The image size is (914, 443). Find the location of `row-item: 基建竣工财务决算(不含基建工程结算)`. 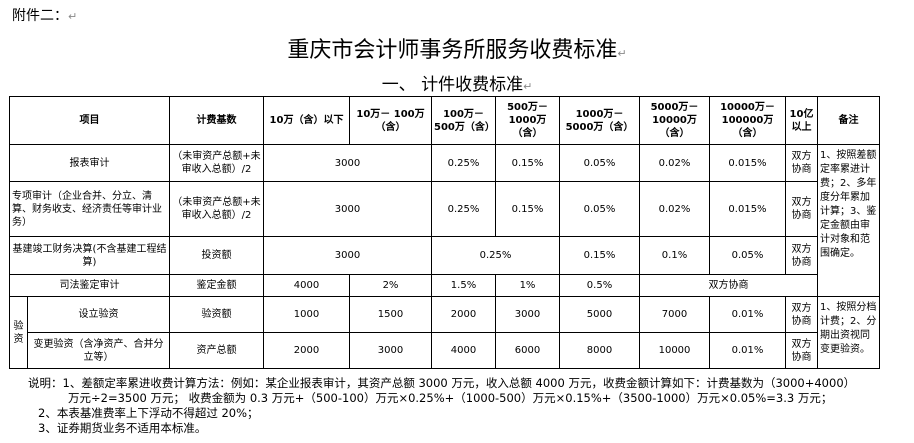

row-item: 基建竣工财务决算(不含基建工程结算) is located at coordinates (89, 255).